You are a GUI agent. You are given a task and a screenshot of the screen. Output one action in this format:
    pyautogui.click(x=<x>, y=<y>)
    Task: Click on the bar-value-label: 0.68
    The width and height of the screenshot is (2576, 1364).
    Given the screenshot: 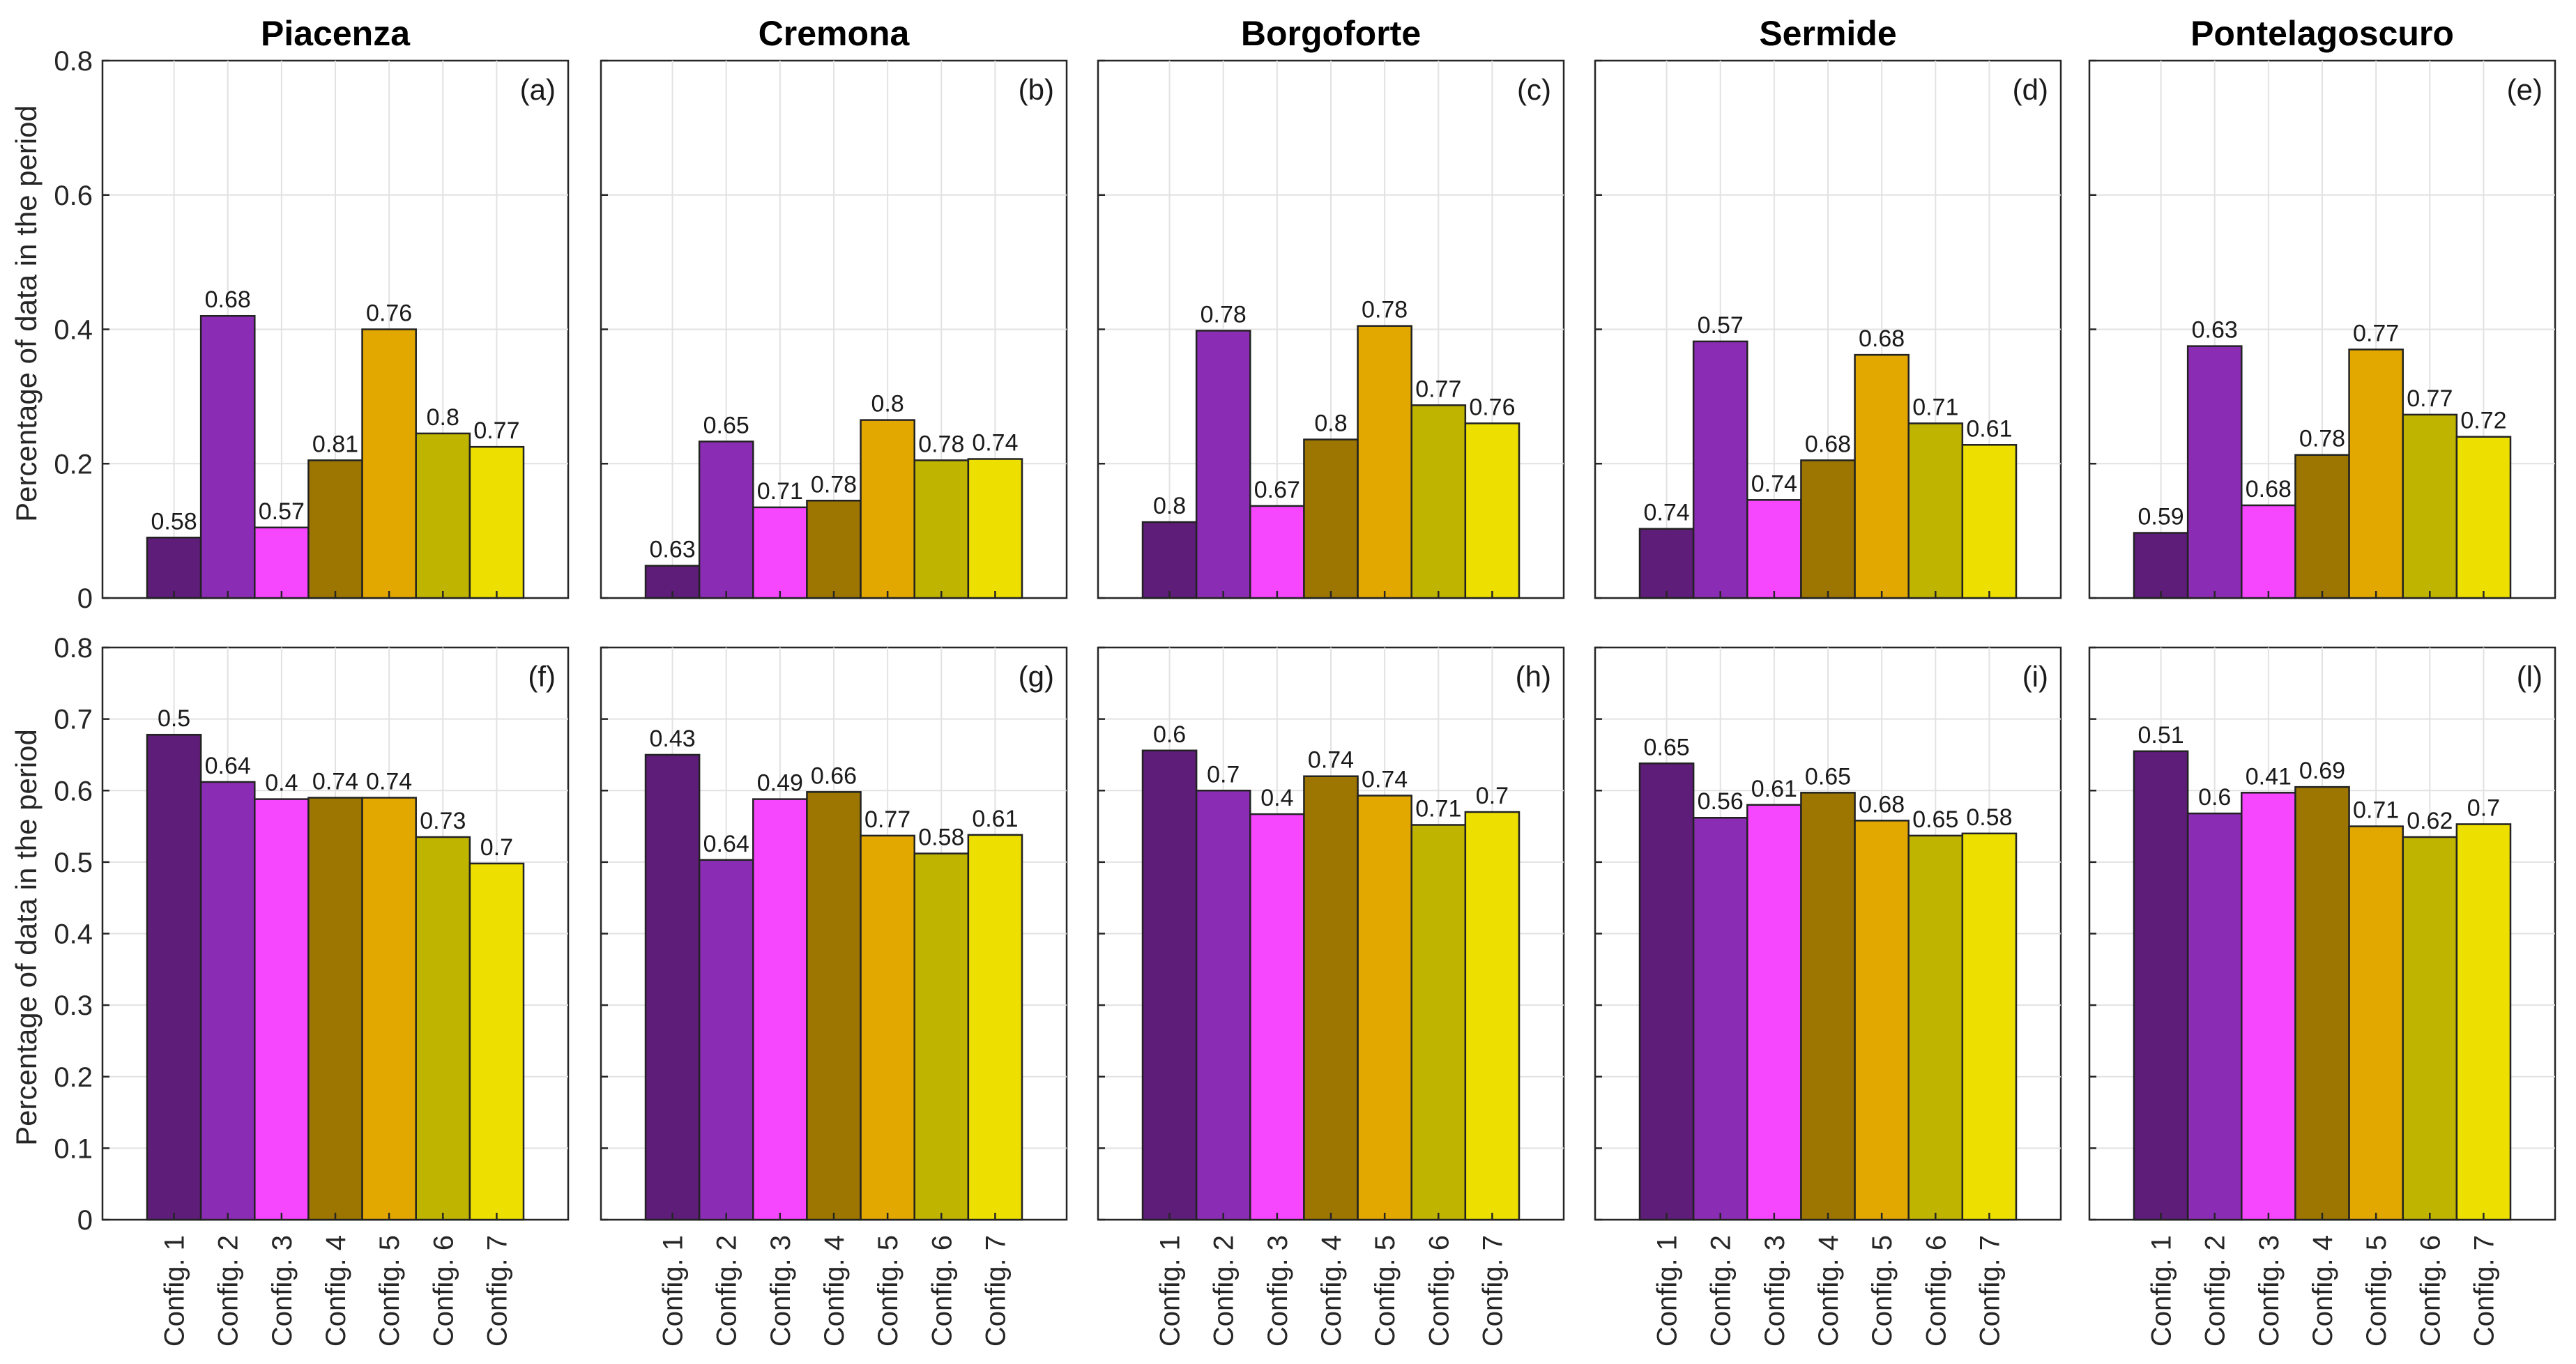 What is the action you would take?
    pyautogui.click(x=228, y=300)
    